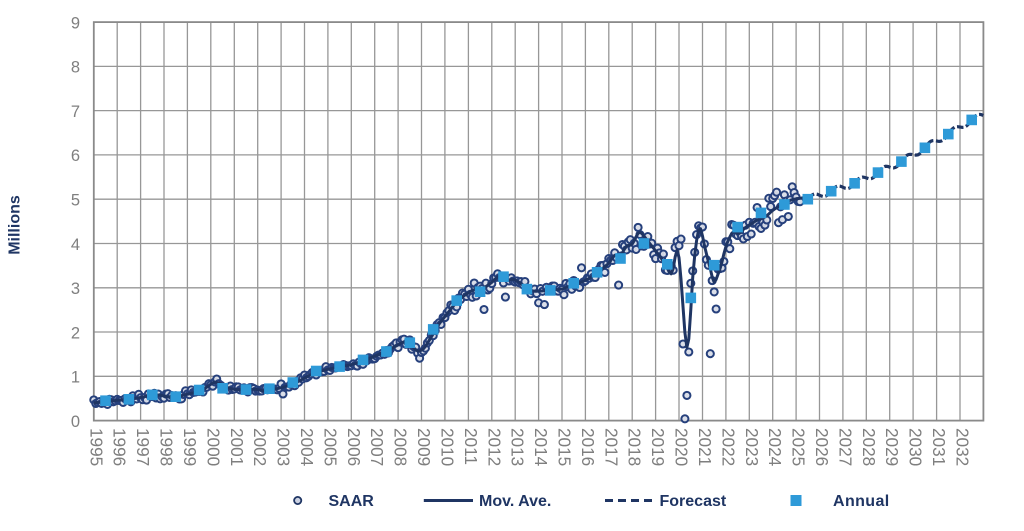 The height and width of the screenshot is (531, 1024). What do you see at coordinates (775, 447) in the screenshot?
I see `svg-text: 2024` at bounding box center [775, 447].